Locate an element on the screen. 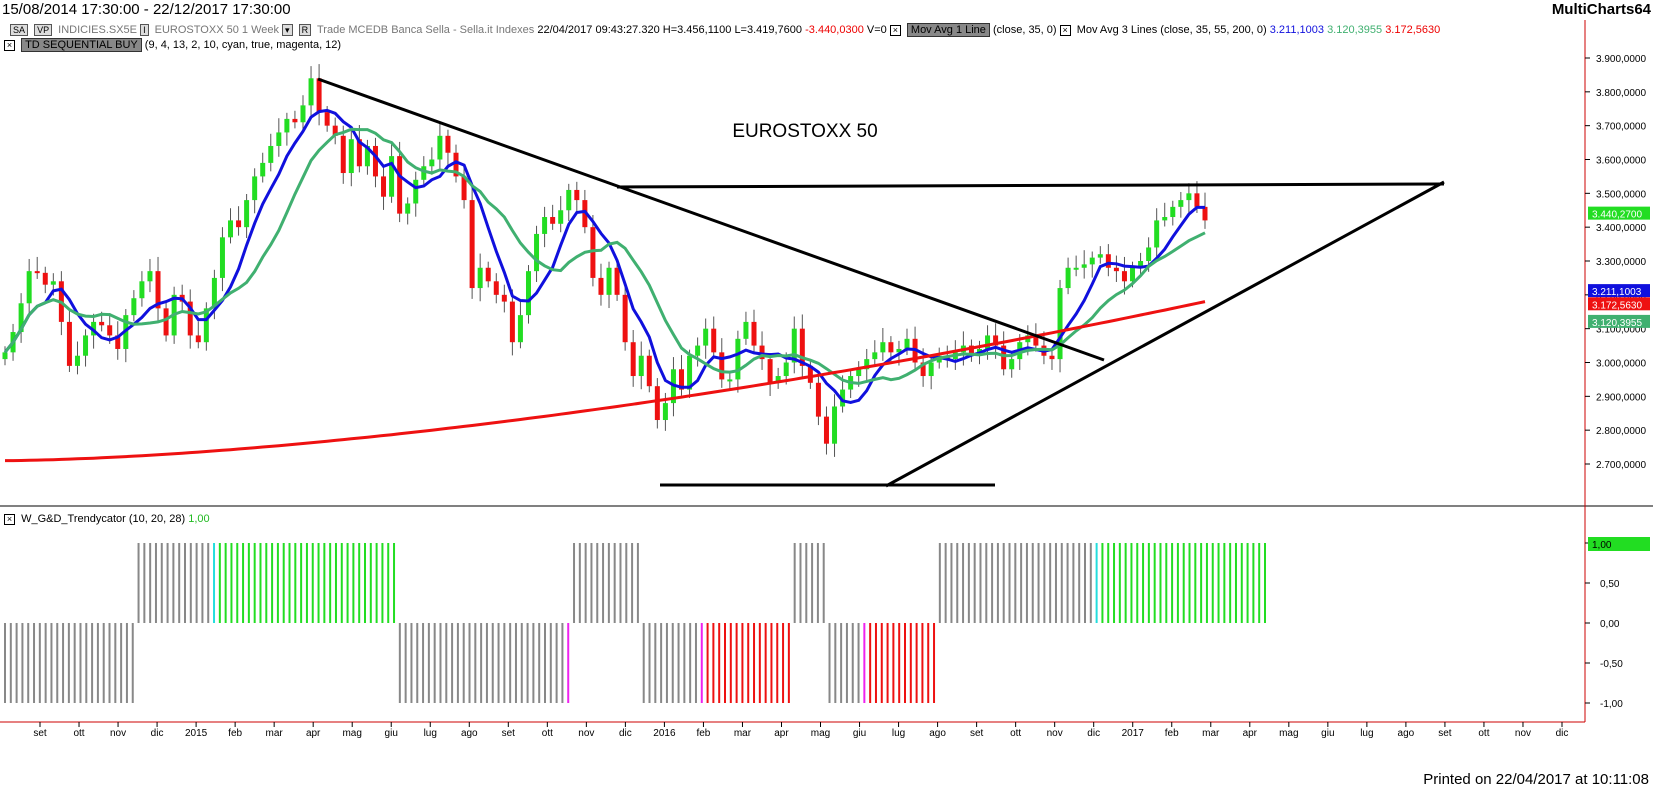 The height and width of the screenshot is (789, 1653). sa-button: SA is located at coordinates (19, 30).